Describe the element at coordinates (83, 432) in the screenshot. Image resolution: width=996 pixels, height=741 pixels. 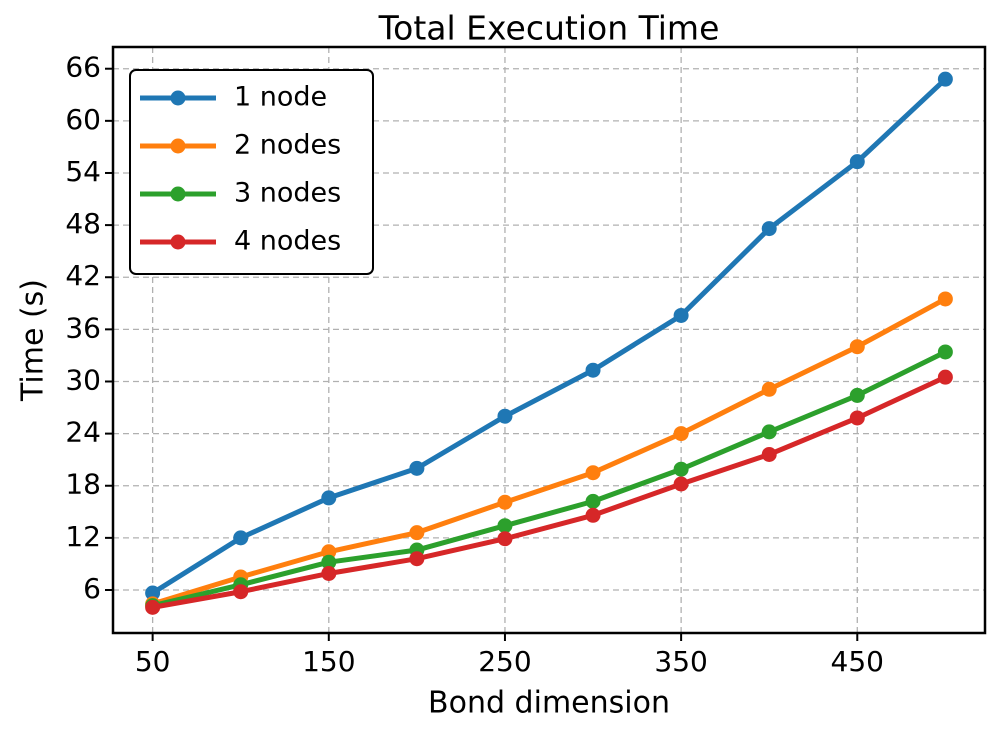
I see `y-tick-label: 24` at that location.